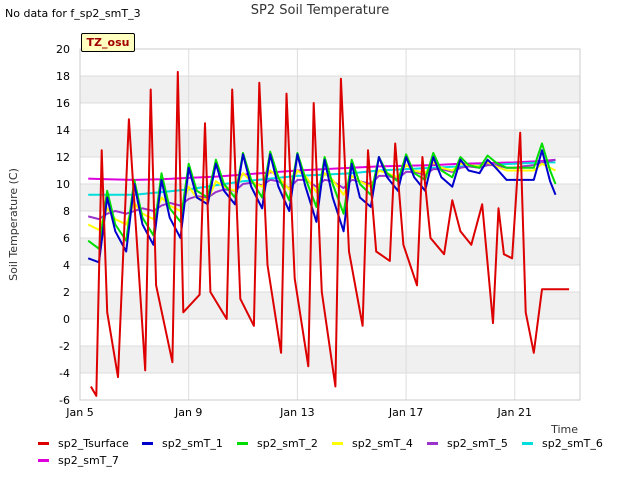 This screenshot has width=640, height=480. I want to click on legend-label: sp2_smT_5, so click(477, 443).